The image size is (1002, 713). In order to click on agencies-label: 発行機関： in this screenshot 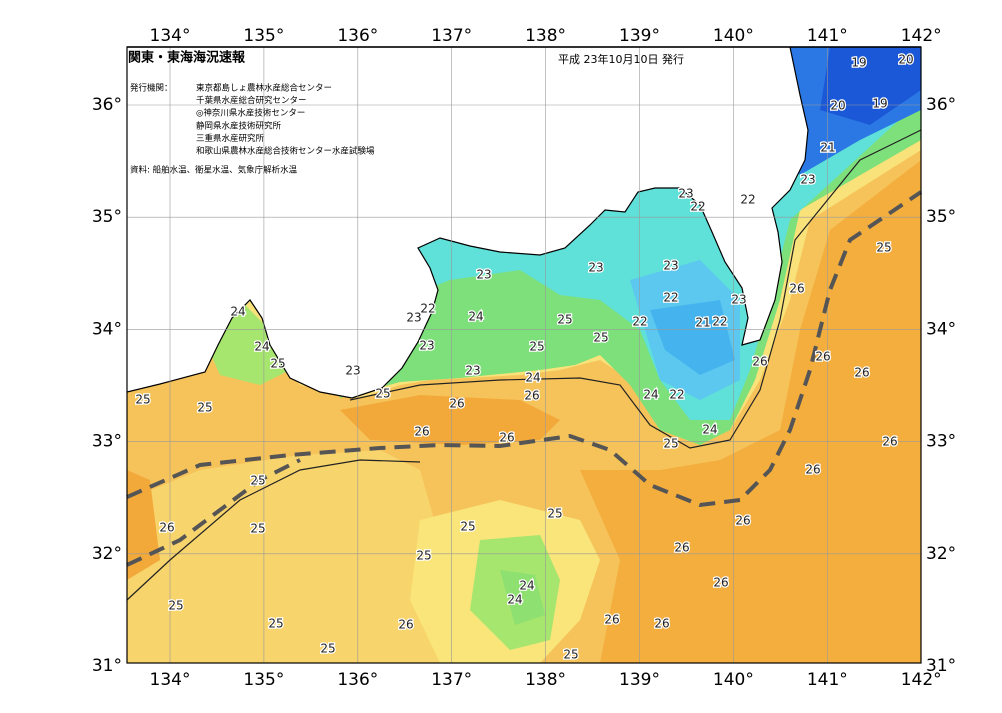, I will do `click(151, 88)`.